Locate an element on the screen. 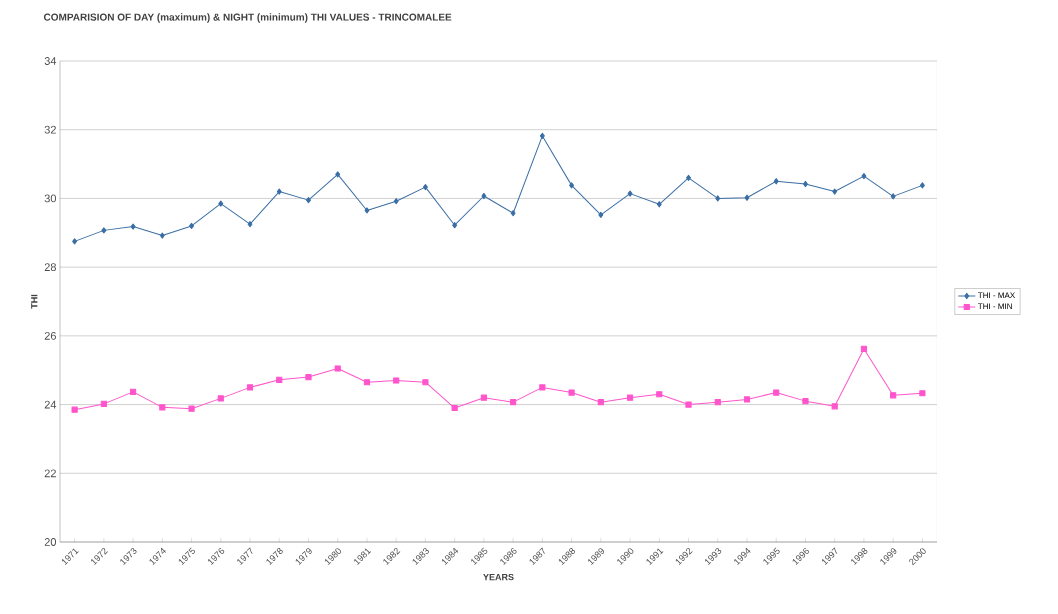 This screenshot has width=1058, height=614. y-axis-title: THI is located at coordinates (34, 301).